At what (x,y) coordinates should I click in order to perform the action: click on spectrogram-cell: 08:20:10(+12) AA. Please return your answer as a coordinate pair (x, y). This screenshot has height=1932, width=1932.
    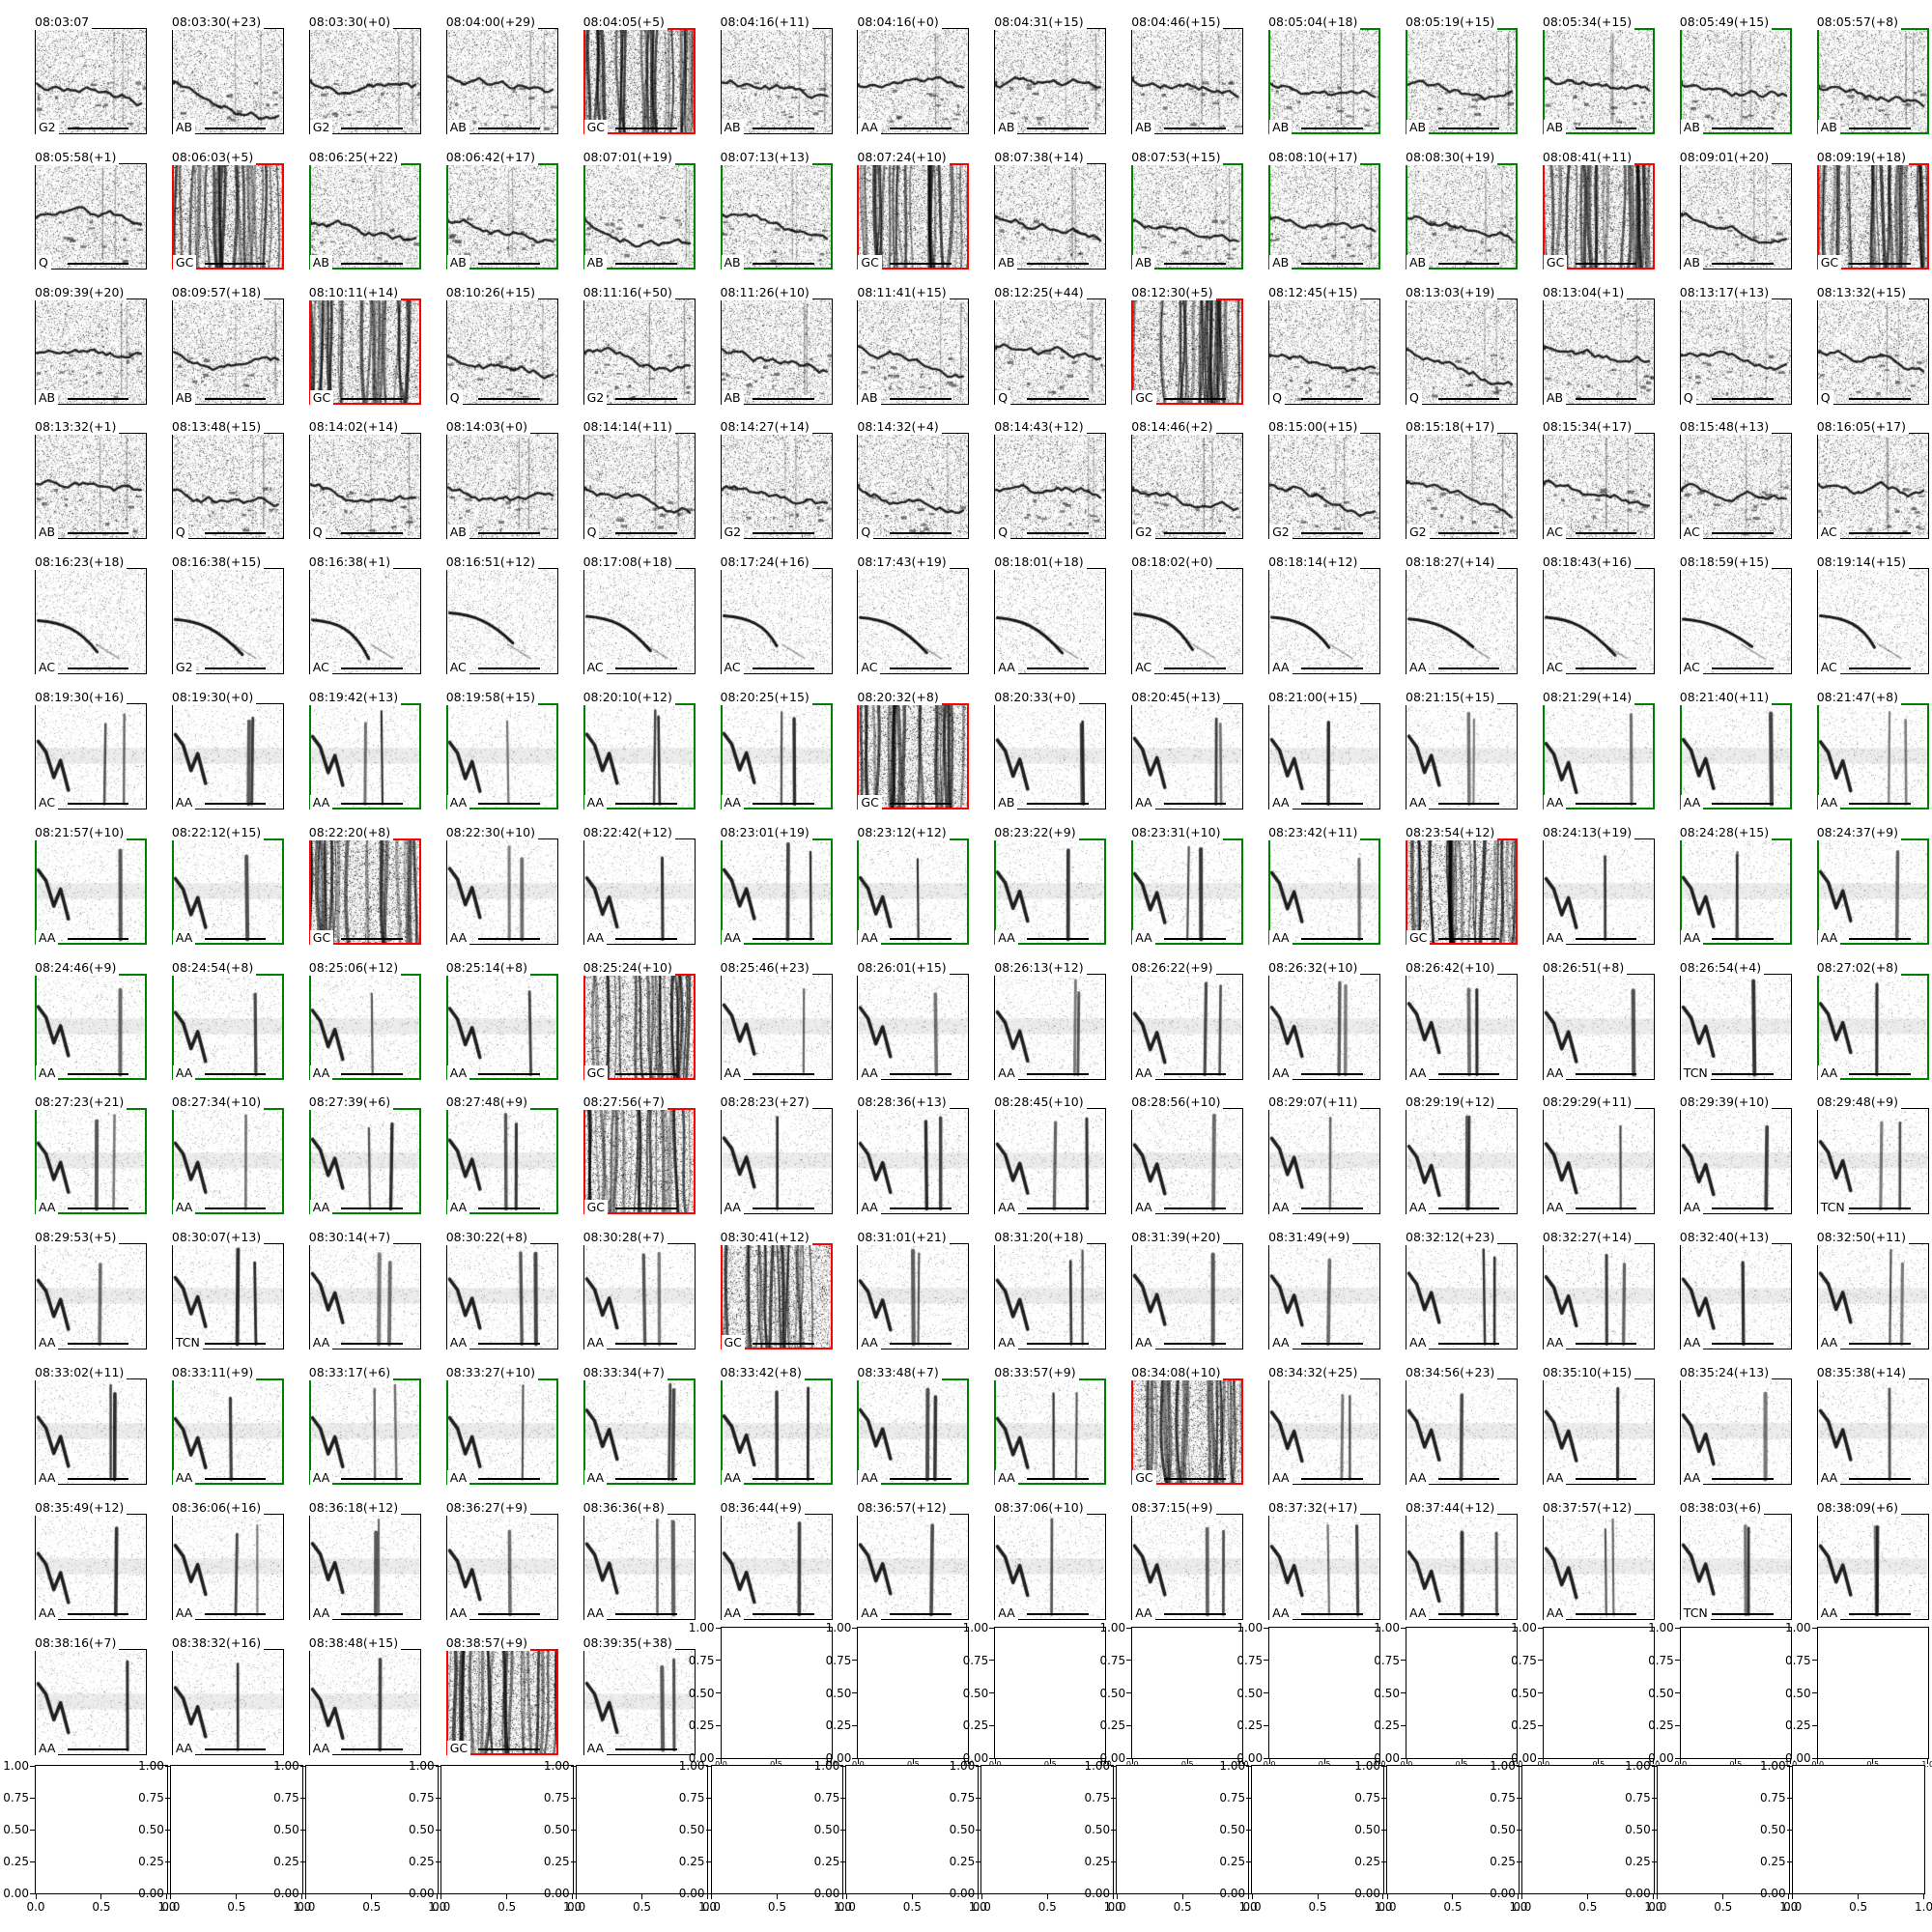
    Looking at the image, I should click on (638, 749).